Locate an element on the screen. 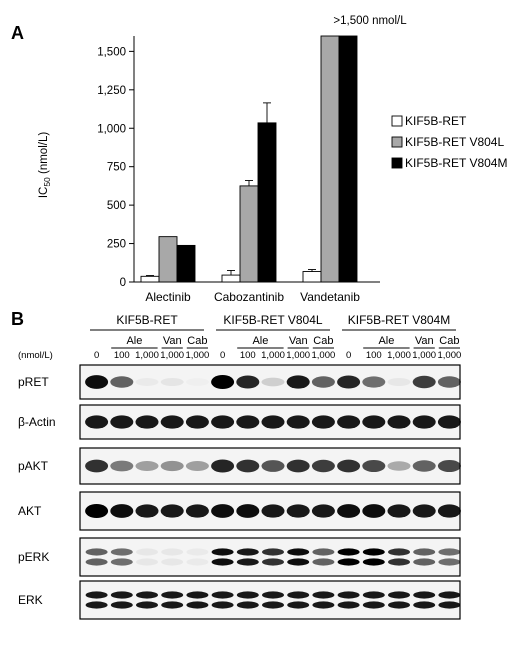 The width and height of the screenshot is (520, 648). bar-kif5b-ret-v804l-cabozantinib is located at coordinates (249, 234).